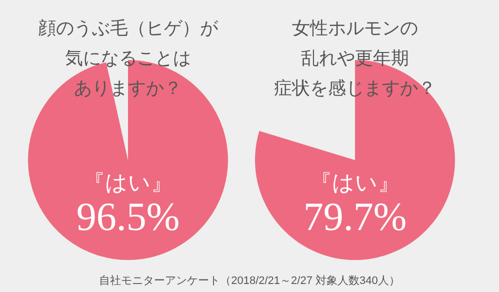  I want to click on data-label: 96.5%, so click(128, 216).